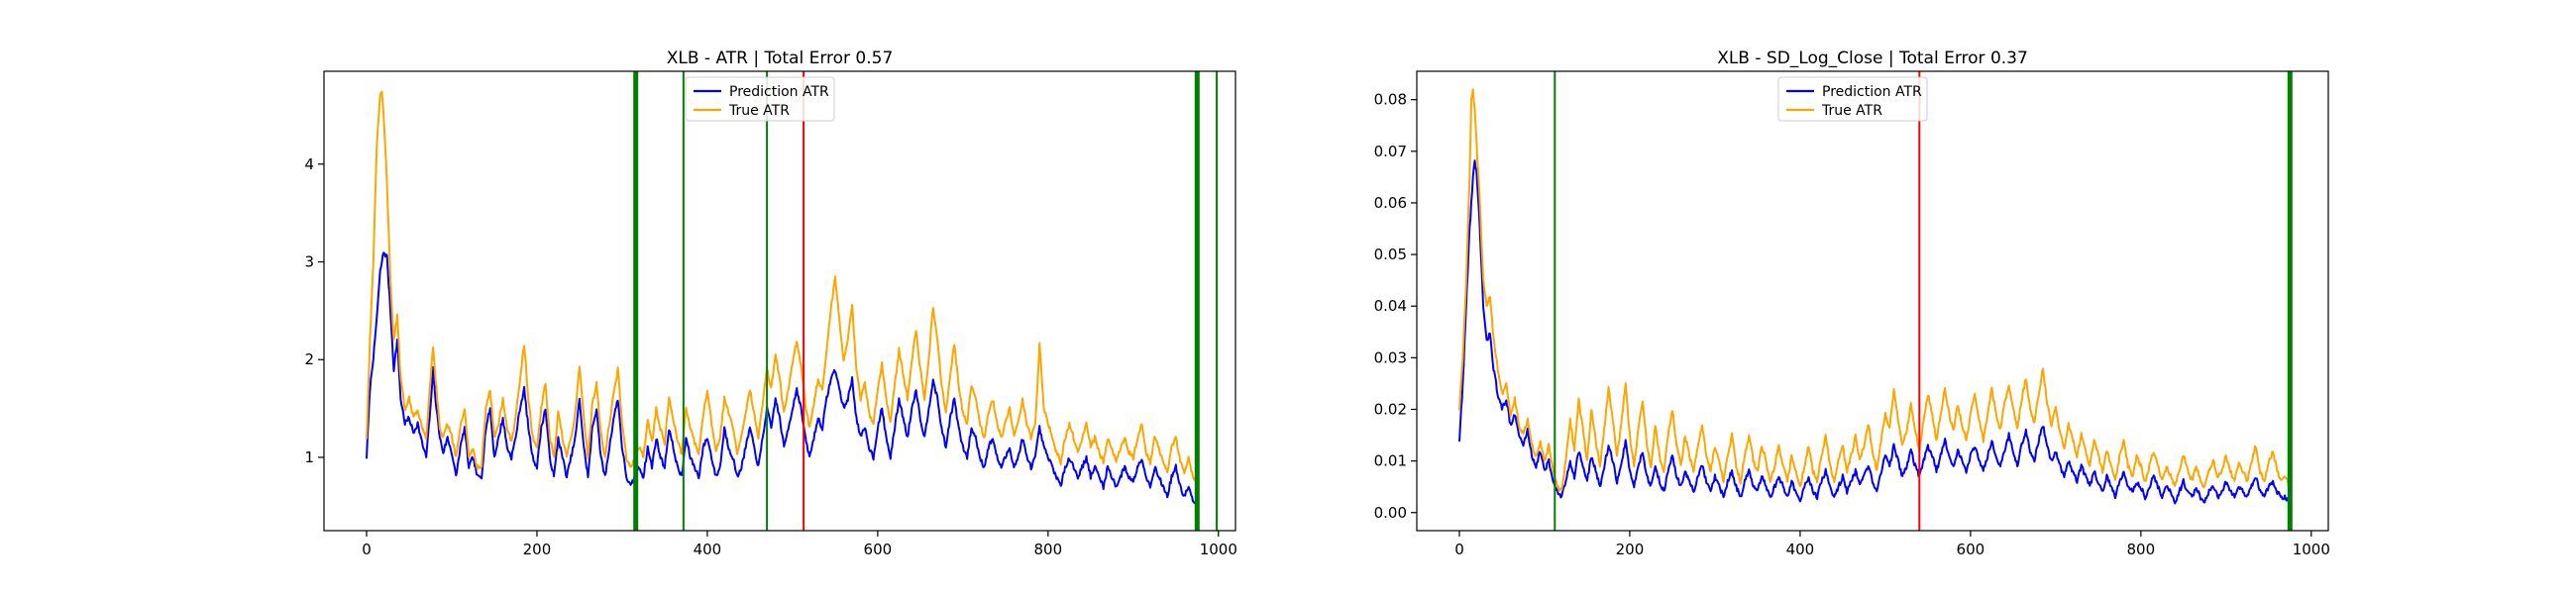 The width and height of the screenshot is (2576, 594). I want to click on y-tick-label: 0.06, so click(1390, 203).